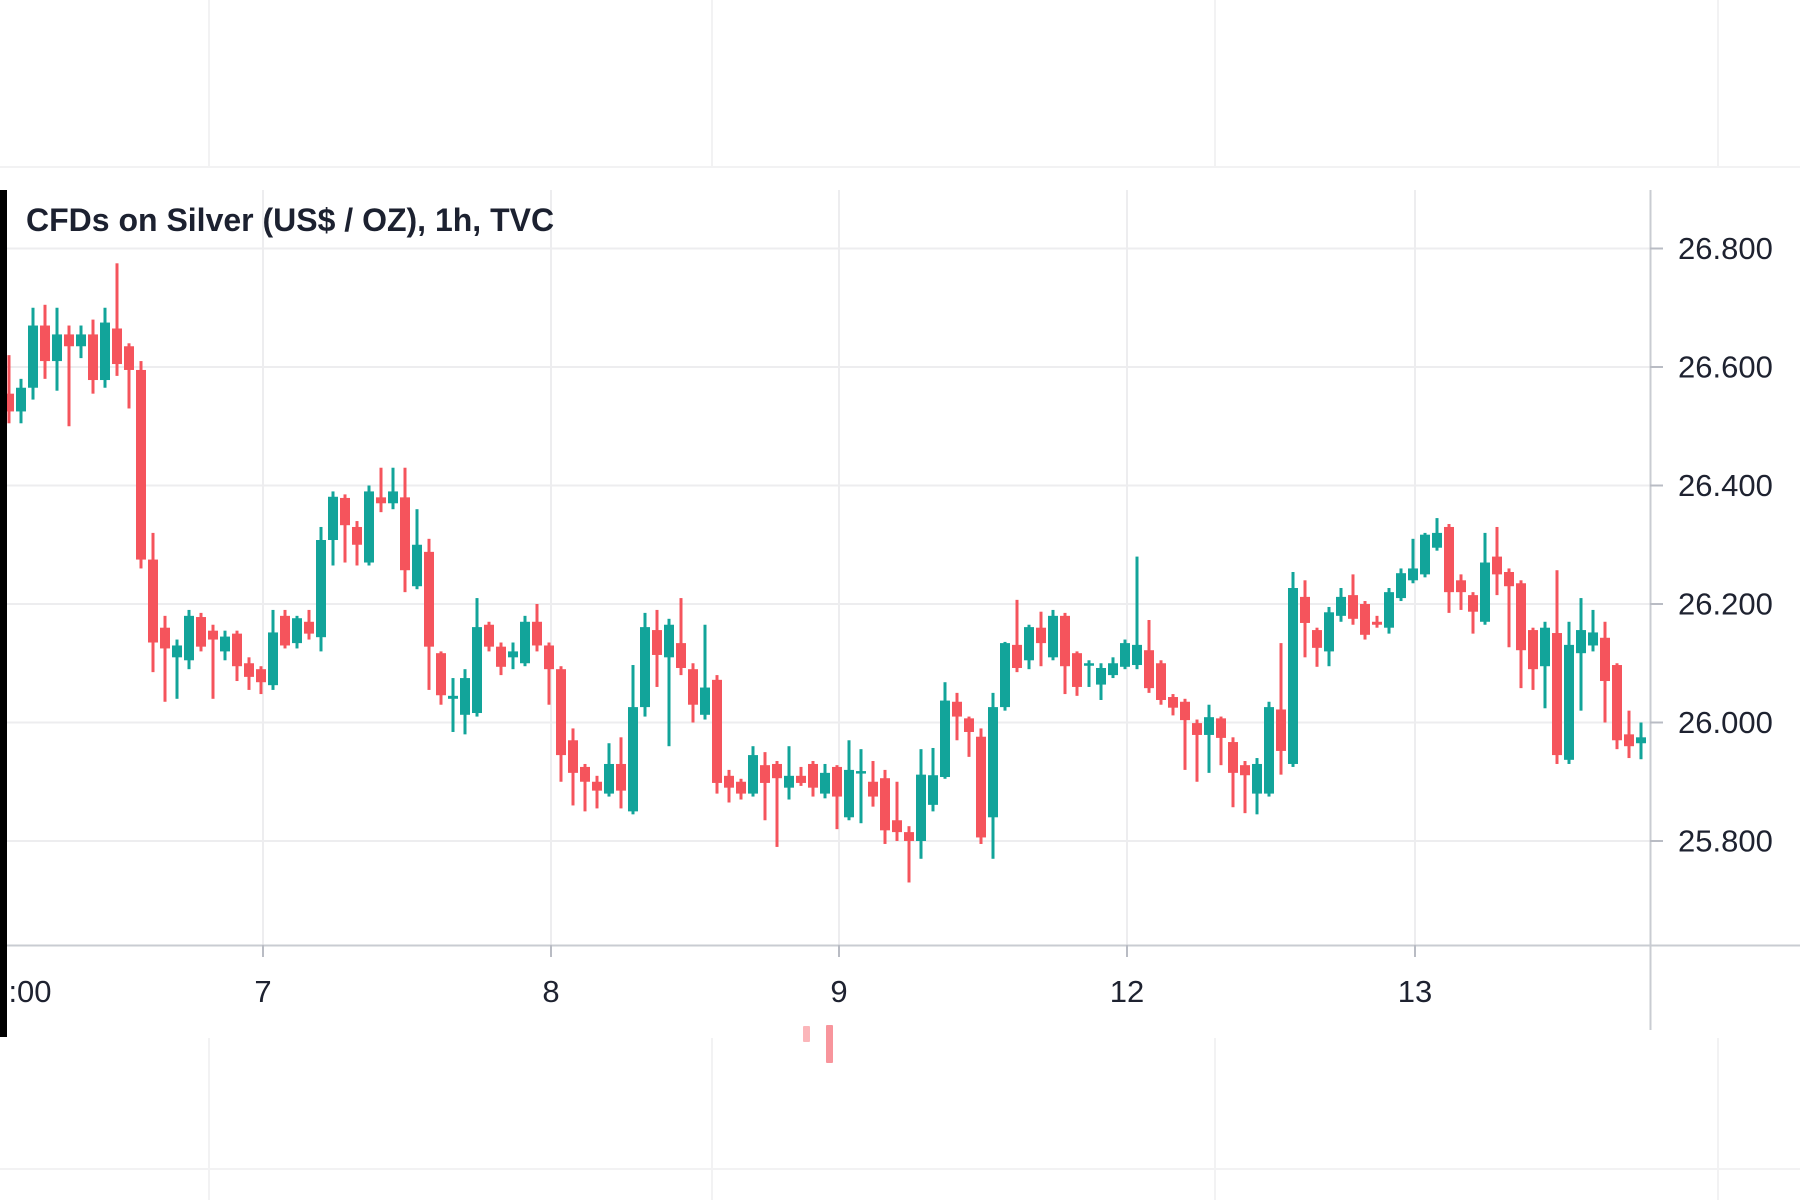 The height and width of the screenshot is (1200, 1800). What do you see at coordinates (262, 991) in the screenshot?
I see `time-label: 7` at bounding box center [262, 991].